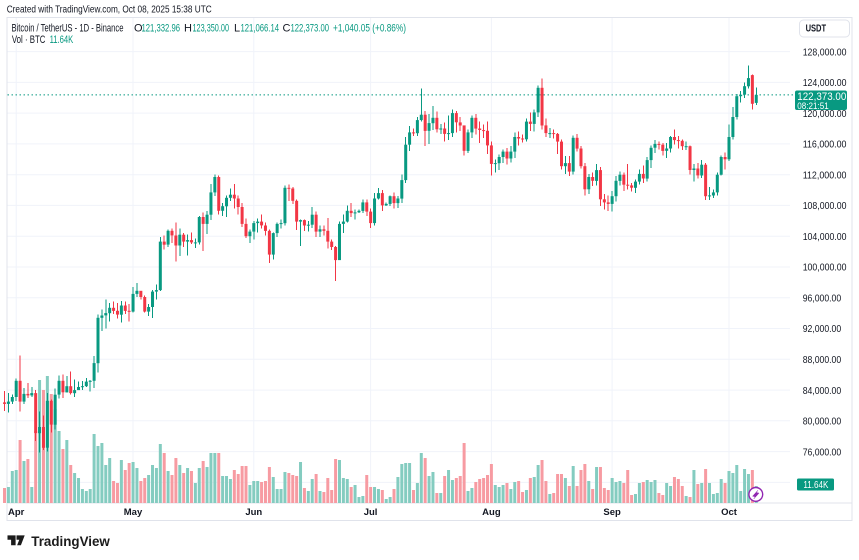  I want to click on svg-text: O, so click(138, 28).